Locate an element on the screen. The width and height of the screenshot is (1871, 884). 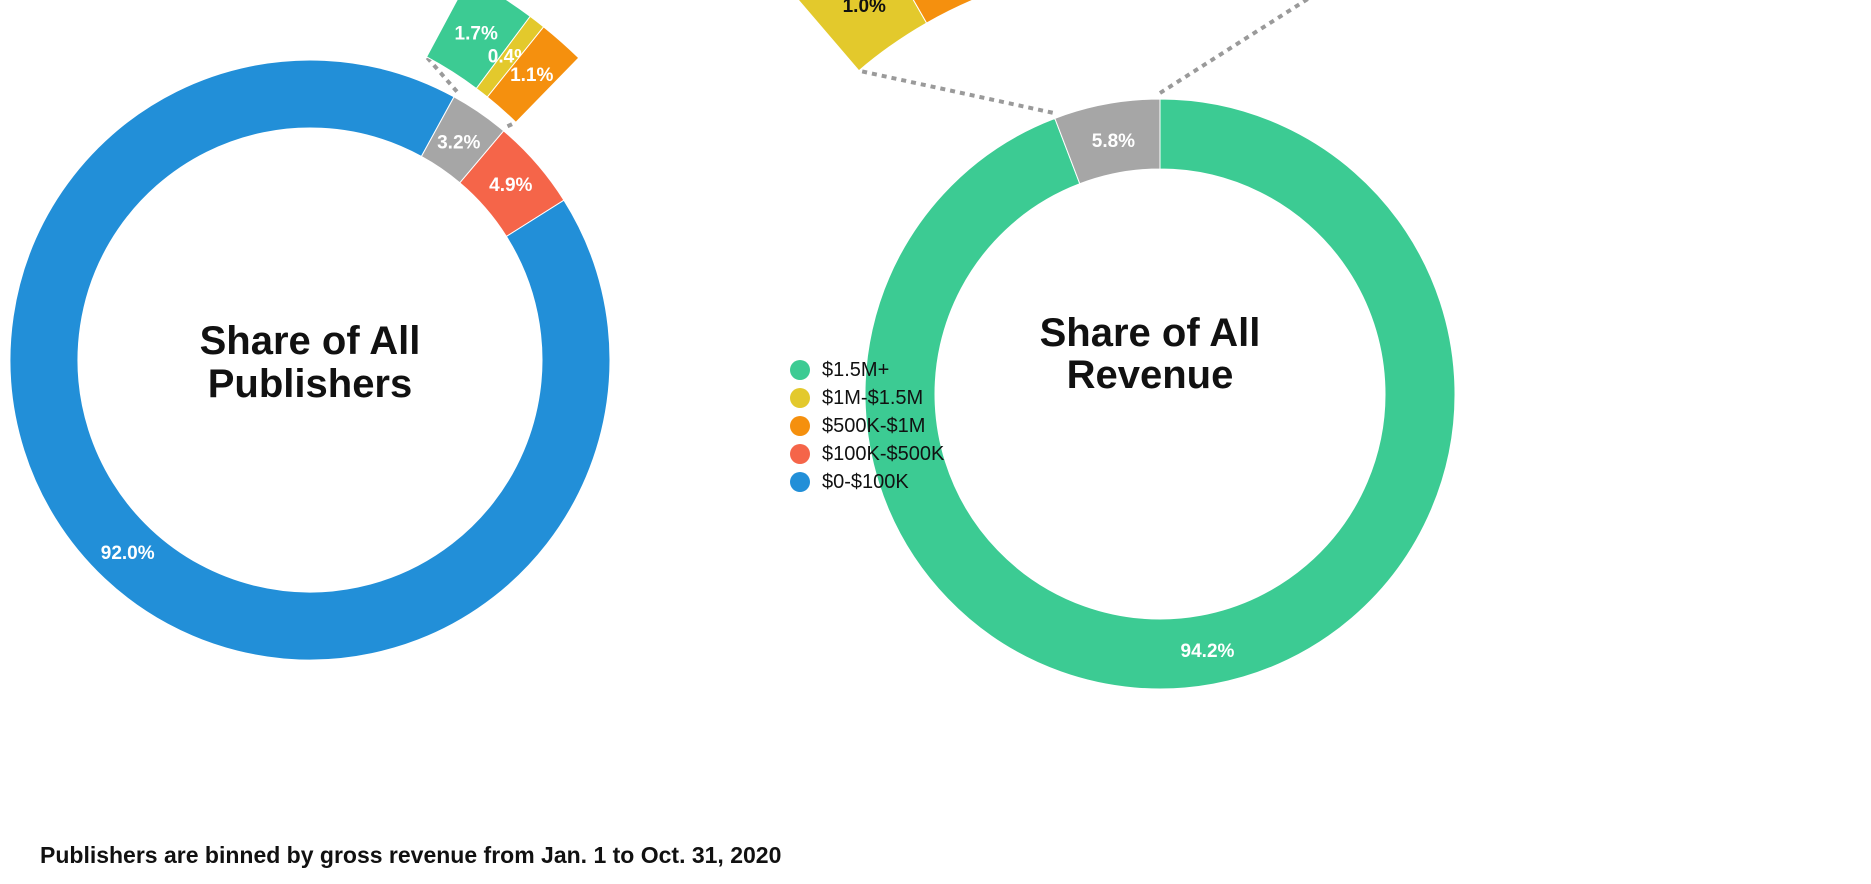
legend-label-1m-1-5m: $1M-$1.5M is located at coordinates (872, 398).